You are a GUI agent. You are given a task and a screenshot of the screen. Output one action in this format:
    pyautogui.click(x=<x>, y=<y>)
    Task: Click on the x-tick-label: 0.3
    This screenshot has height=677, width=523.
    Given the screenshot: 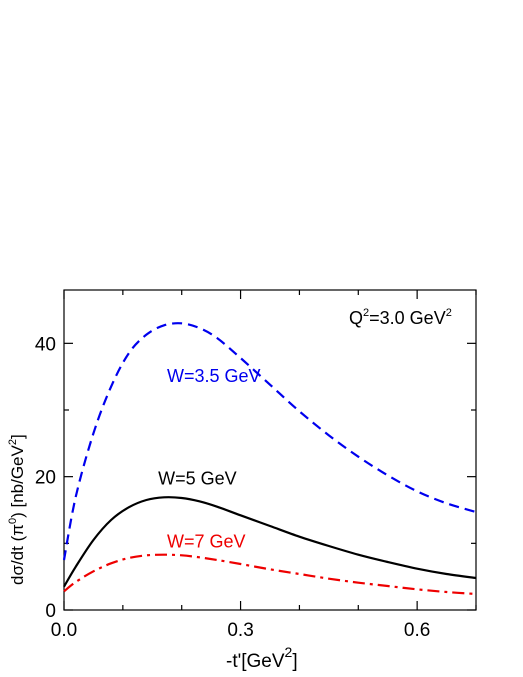 What is the action you would take?
    pyautogui.click(x=240, y=630)
    